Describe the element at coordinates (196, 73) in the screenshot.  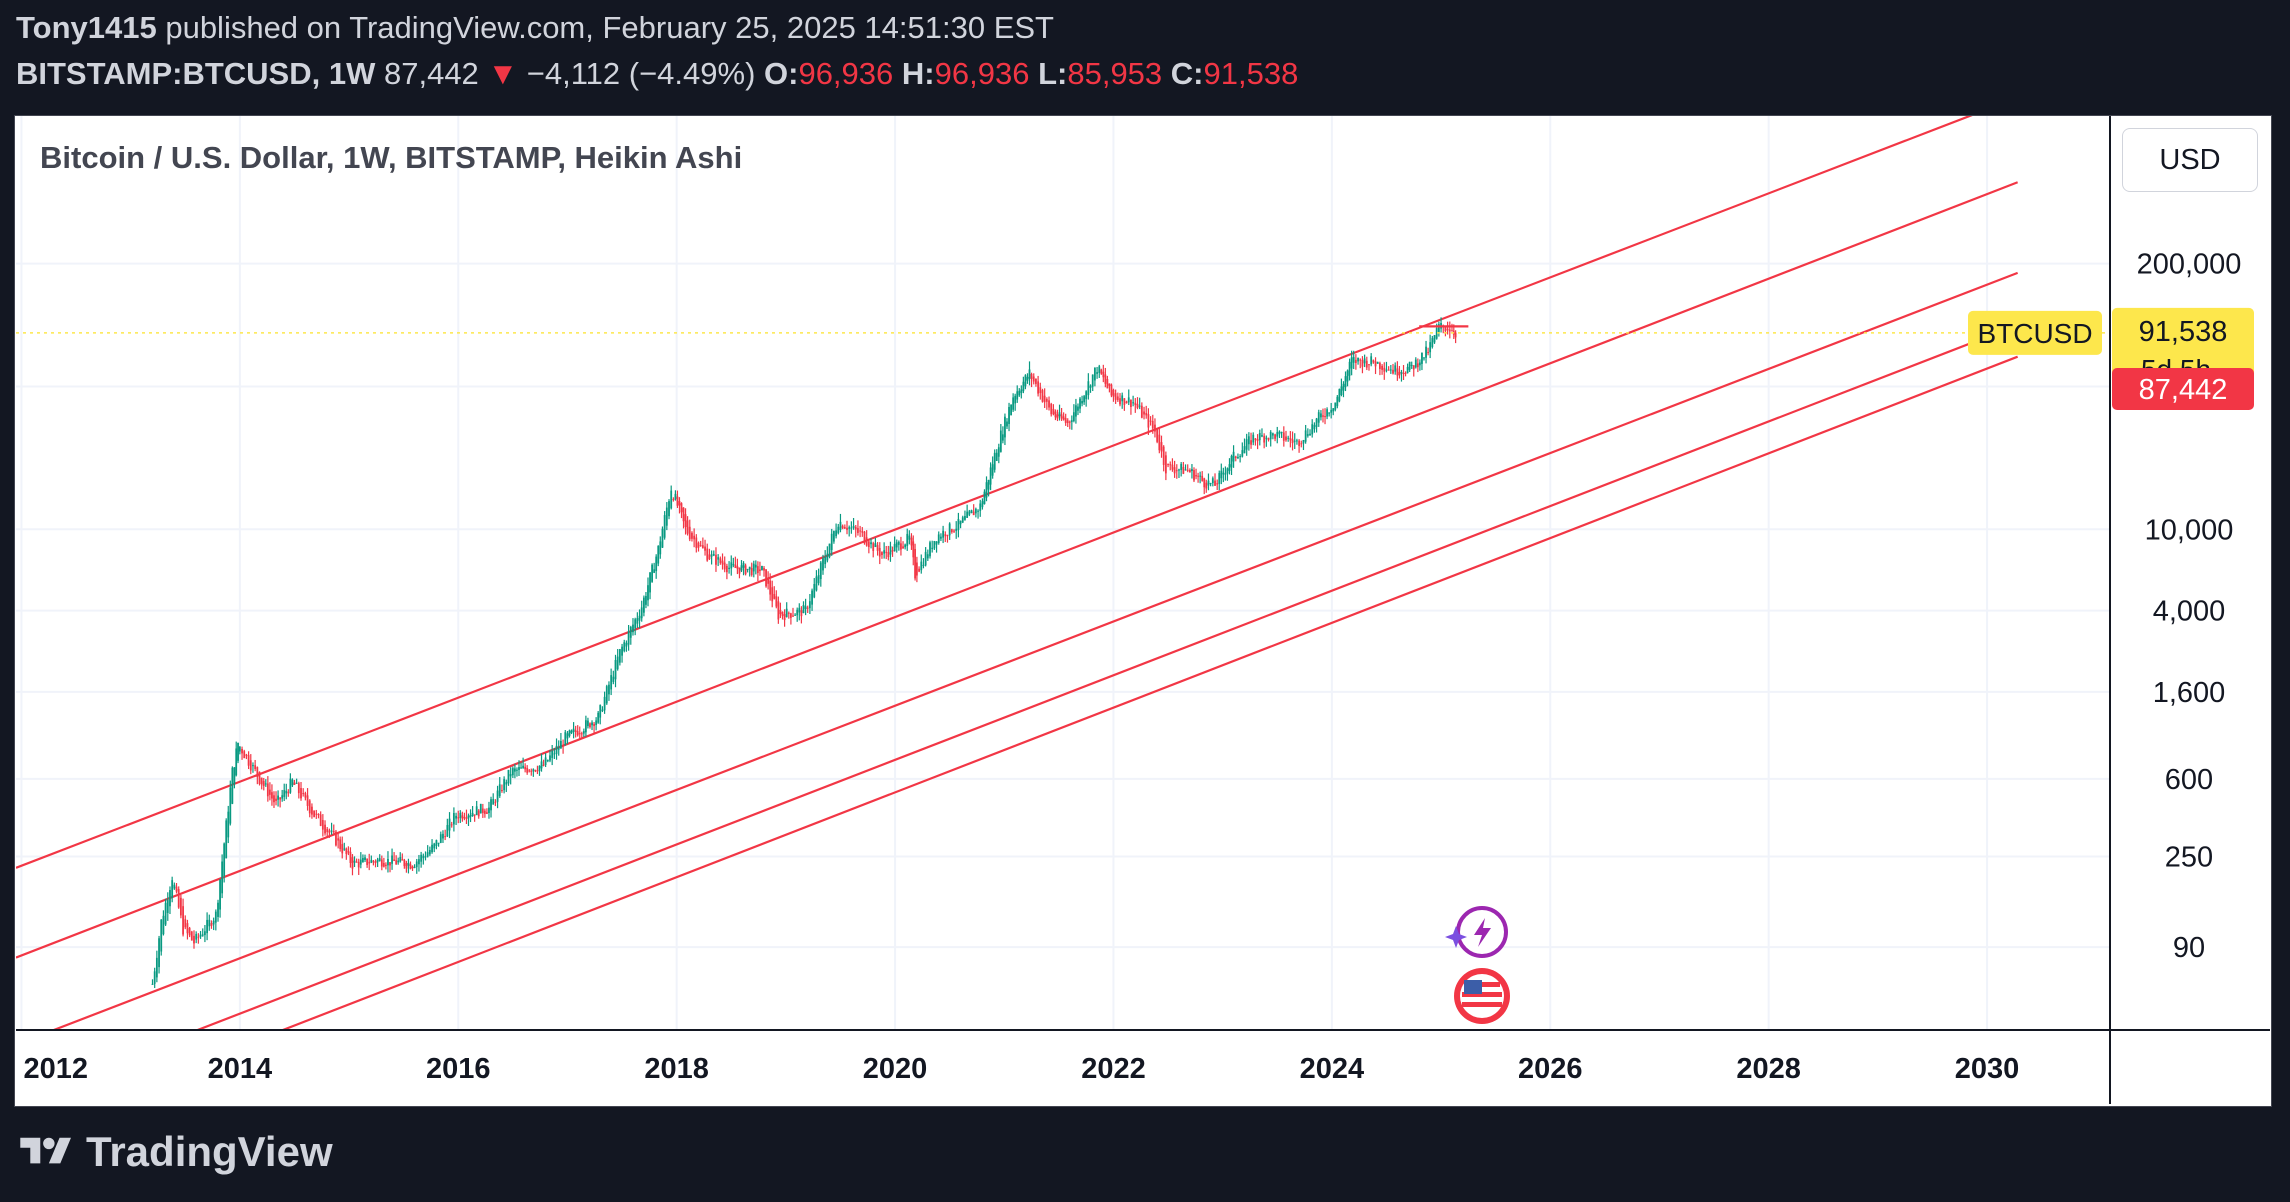
I see `symbol-label: BITSTAMP:BTCUSD, 1W` at that location.